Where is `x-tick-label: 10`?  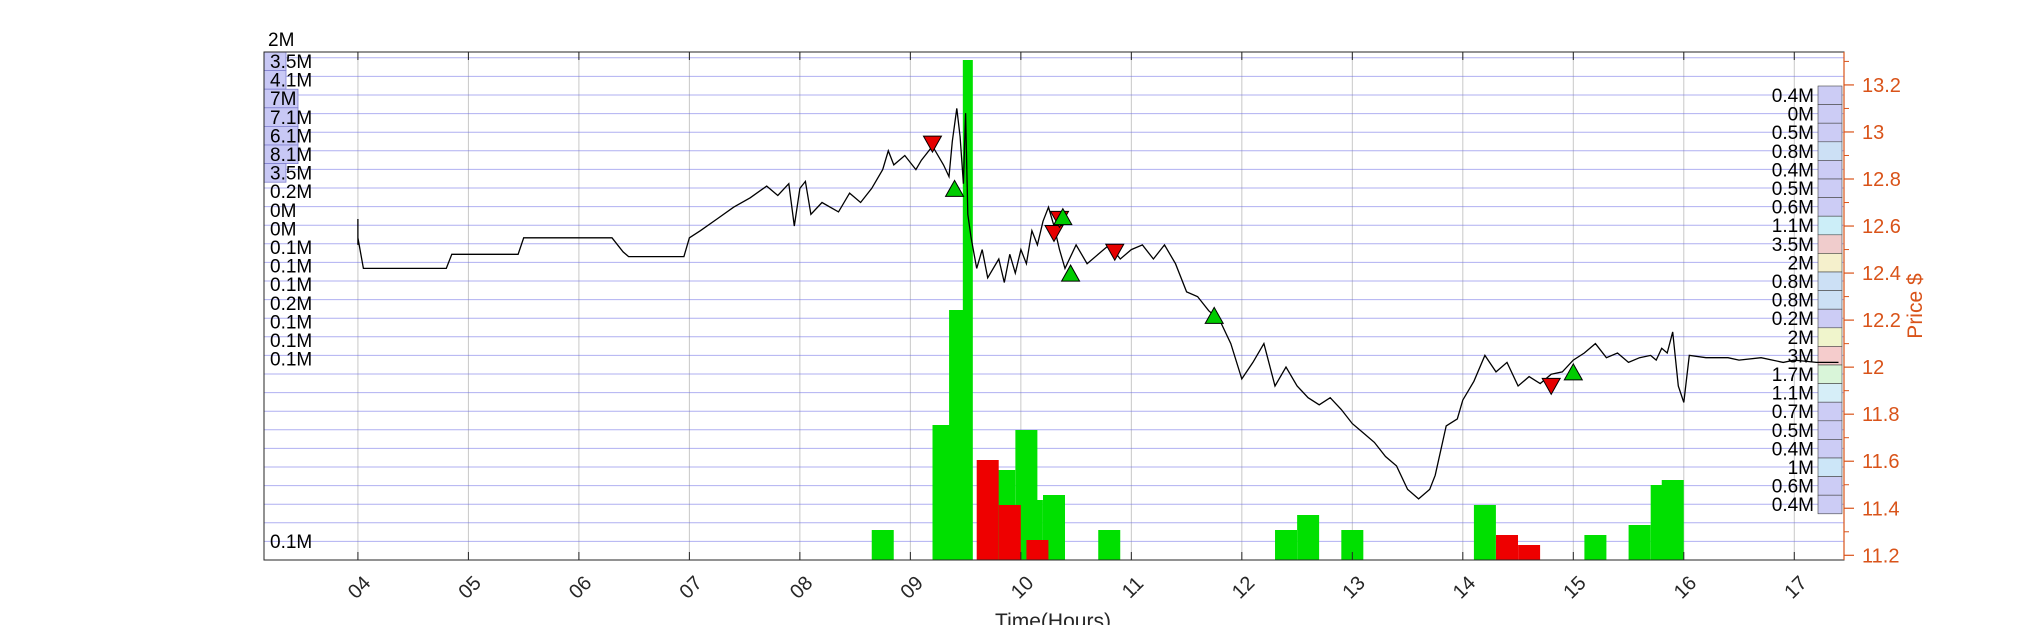
x-tick-label: 10 is located at coordinates (1022, 587).